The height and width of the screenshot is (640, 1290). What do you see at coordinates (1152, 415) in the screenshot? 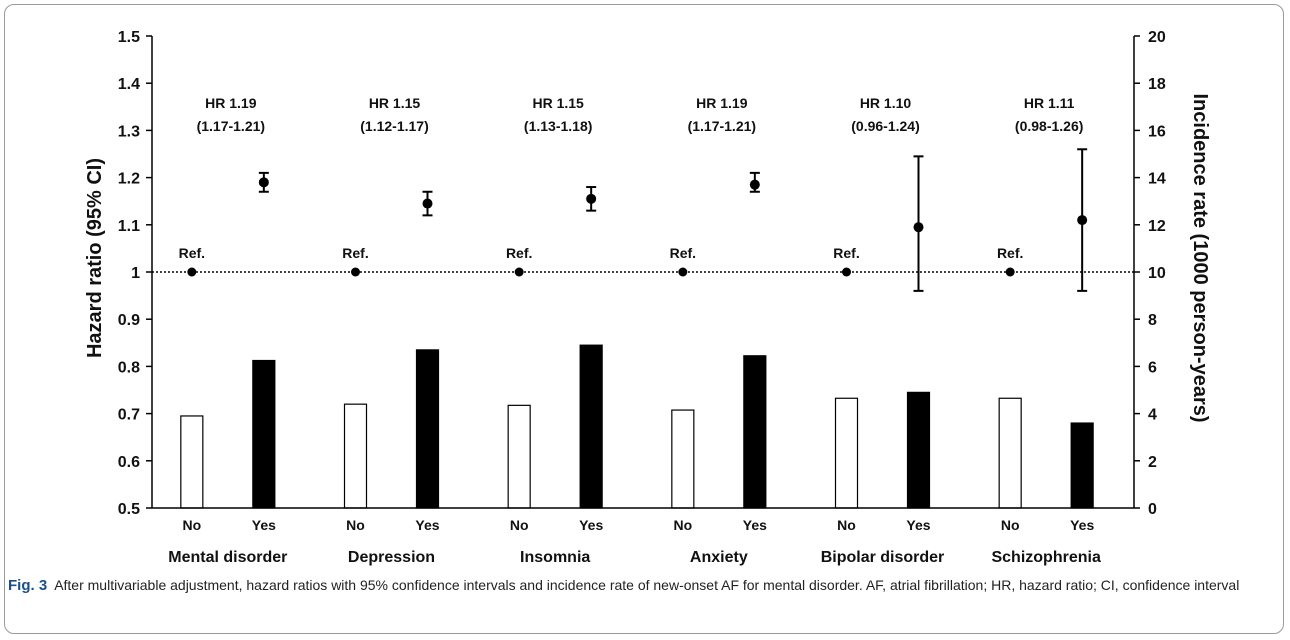
I see `right-tick-label: 4` at bounding box center [1152, 415].